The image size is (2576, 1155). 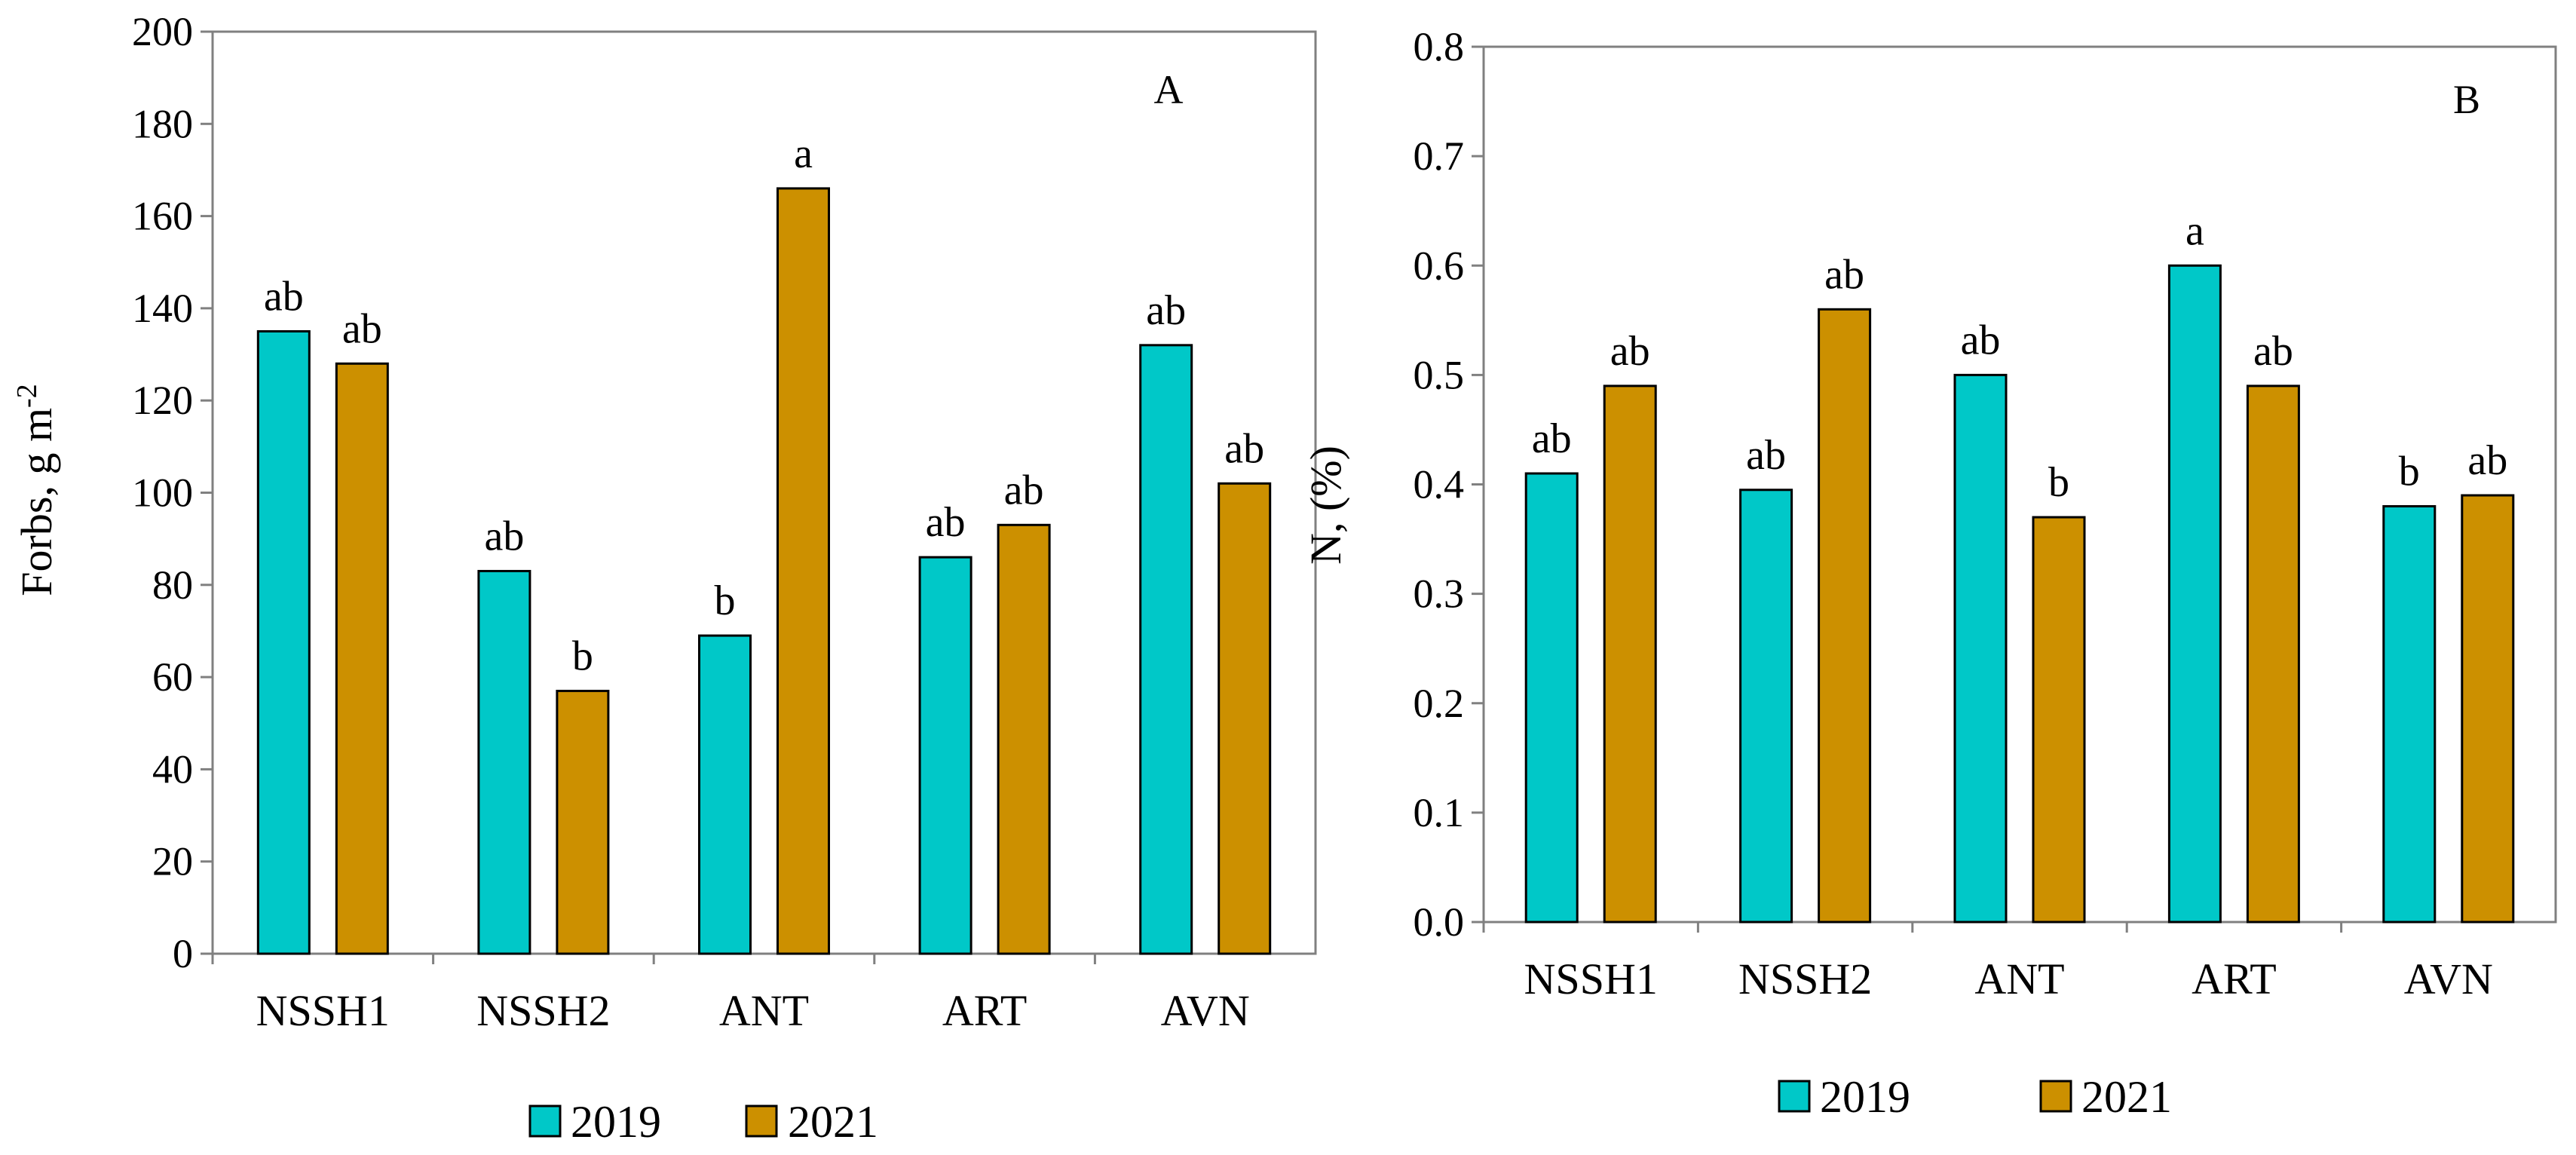 I want to click on x-axis-a: NSSH1 NSSH2 ANT ART AVN, so click(x=730, y=994).